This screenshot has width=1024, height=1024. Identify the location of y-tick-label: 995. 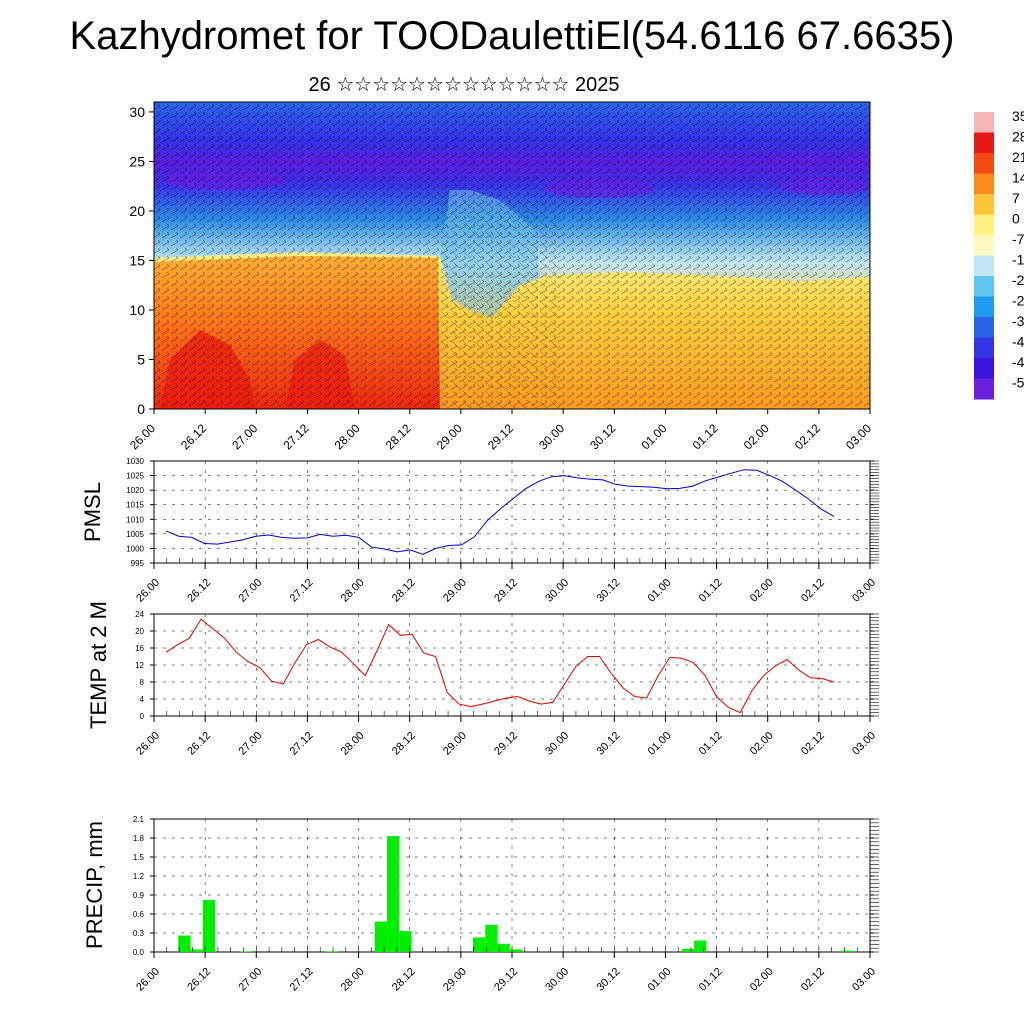
(138, 563).